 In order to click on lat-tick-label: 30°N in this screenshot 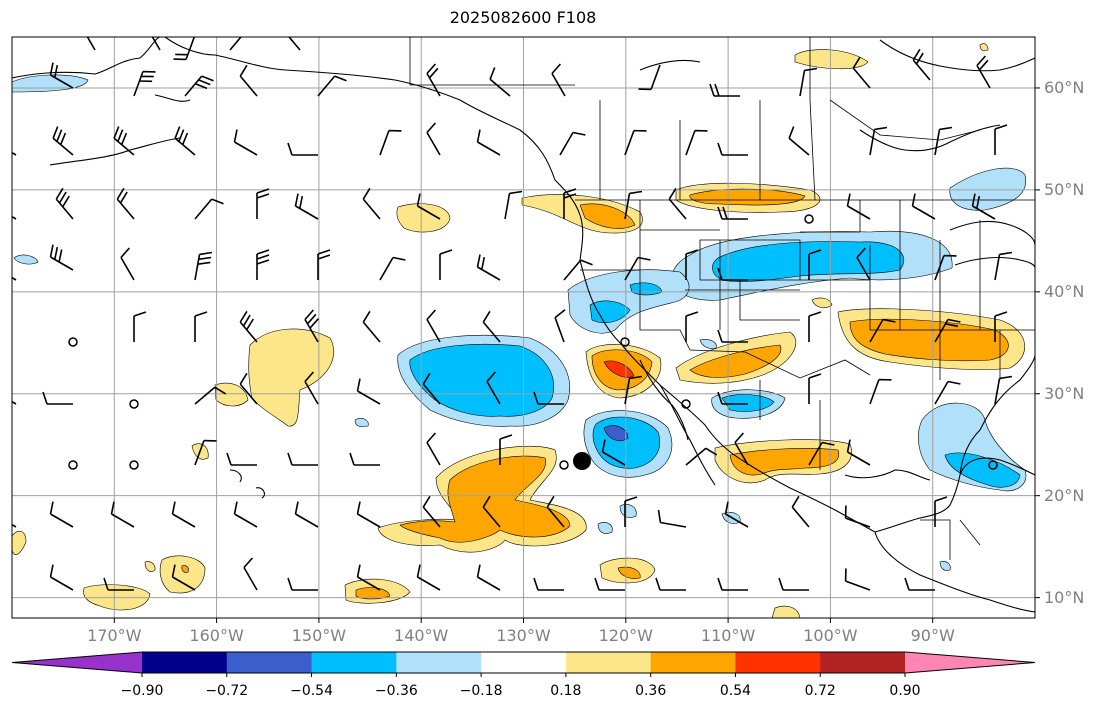, I will do `click(1064, 393)`.